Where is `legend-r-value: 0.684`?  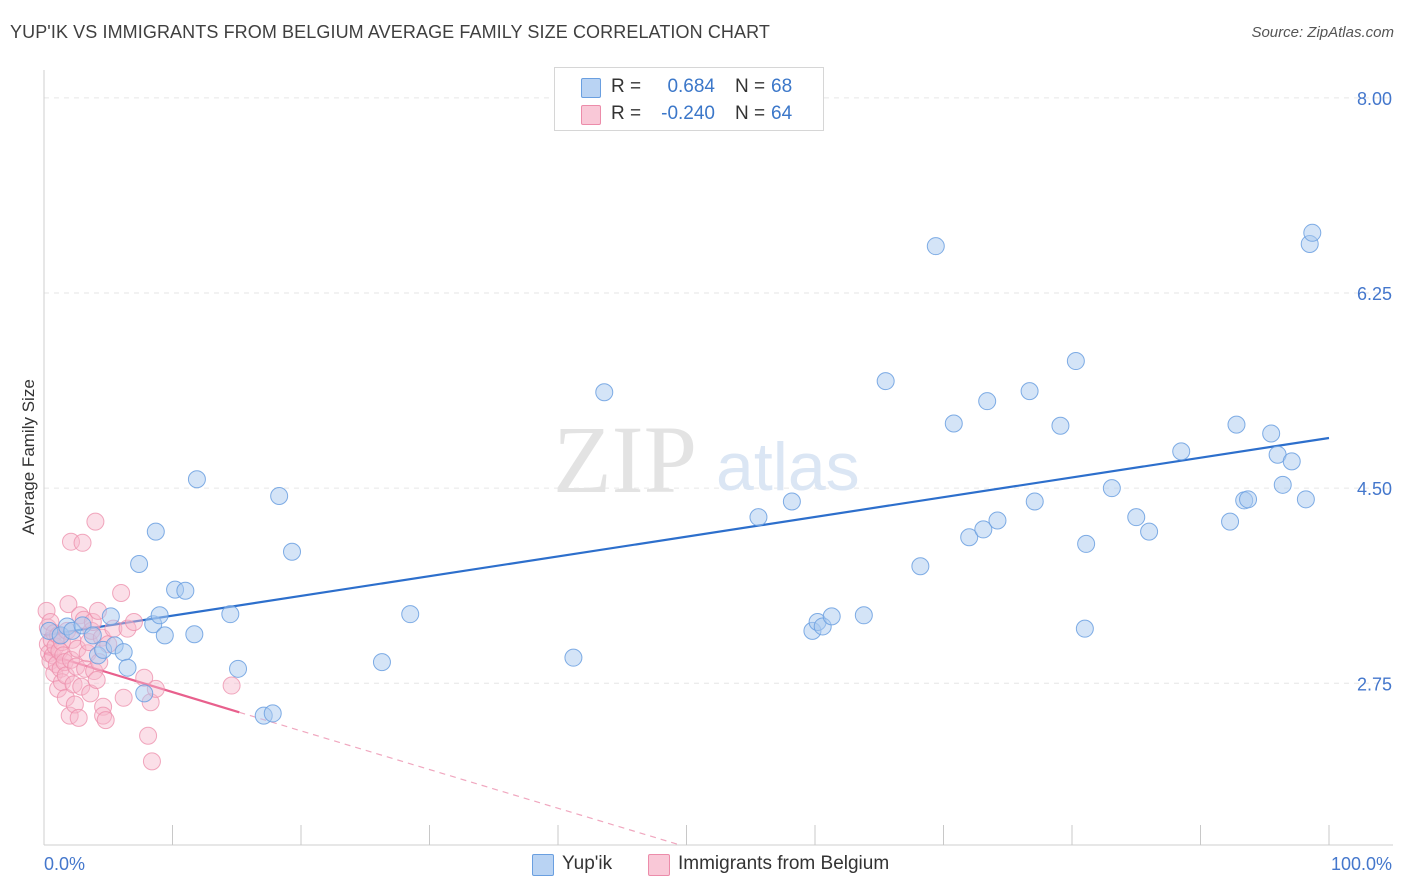 legend-r-value: 0.684 is located at coordinates (691, 86).